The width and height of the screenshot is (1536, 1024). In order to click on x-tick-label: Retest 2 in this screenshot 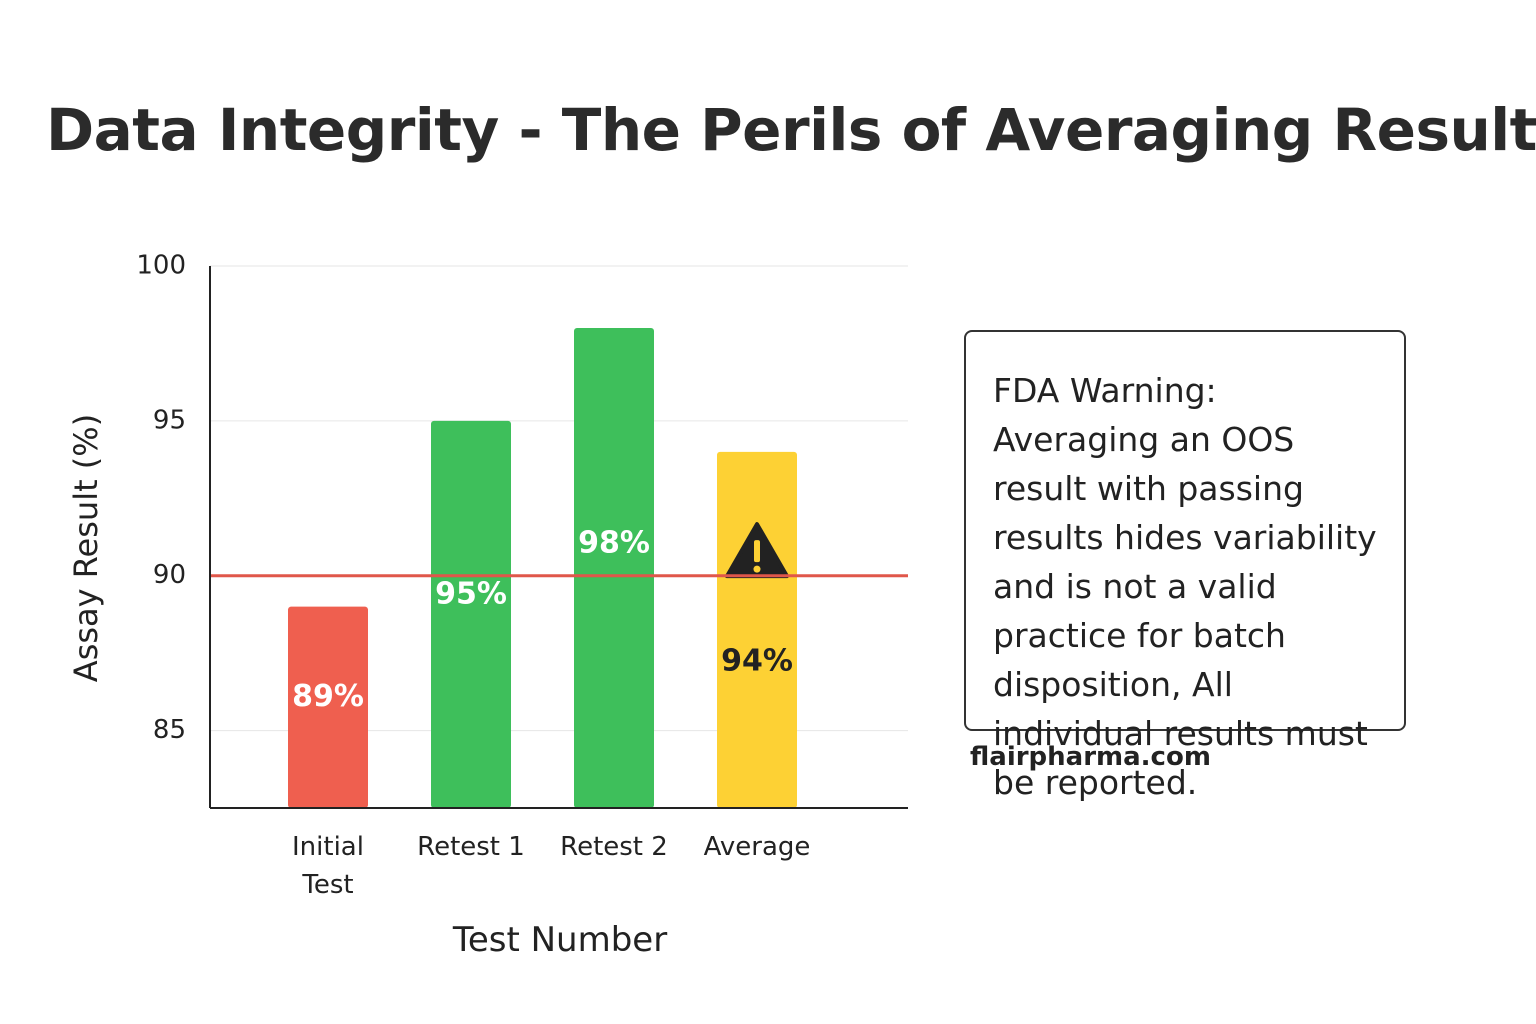, I will do `click(614, 847)`.